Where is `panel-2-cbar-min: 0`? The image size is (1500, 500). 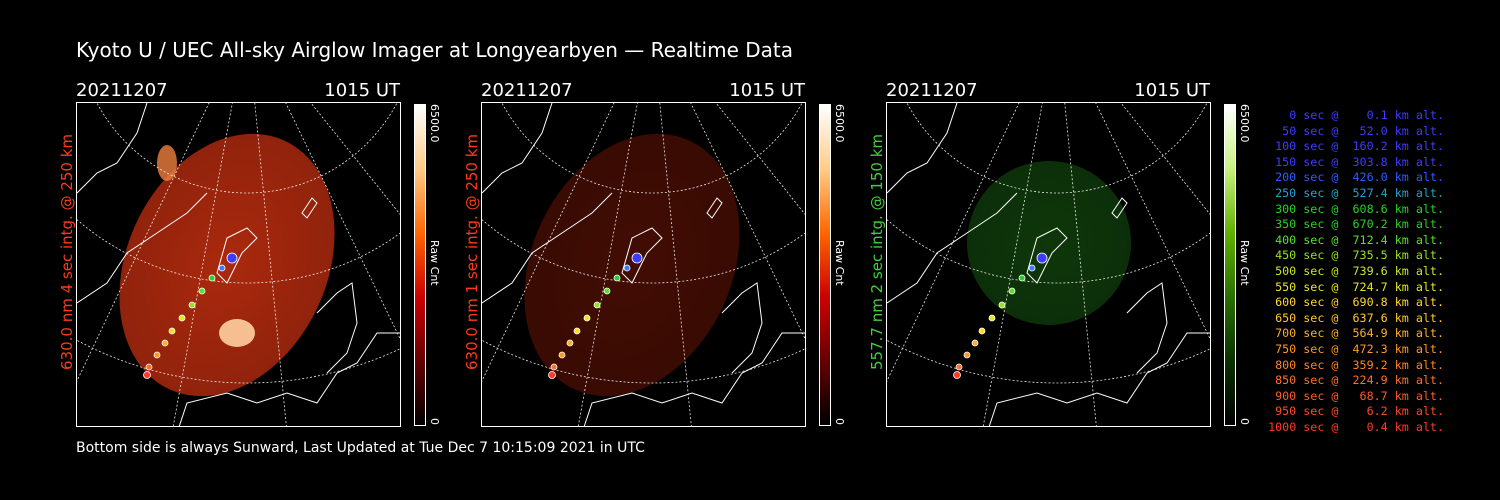 panel-2-cbar-min: 0 is located at coordinates (839, 421).